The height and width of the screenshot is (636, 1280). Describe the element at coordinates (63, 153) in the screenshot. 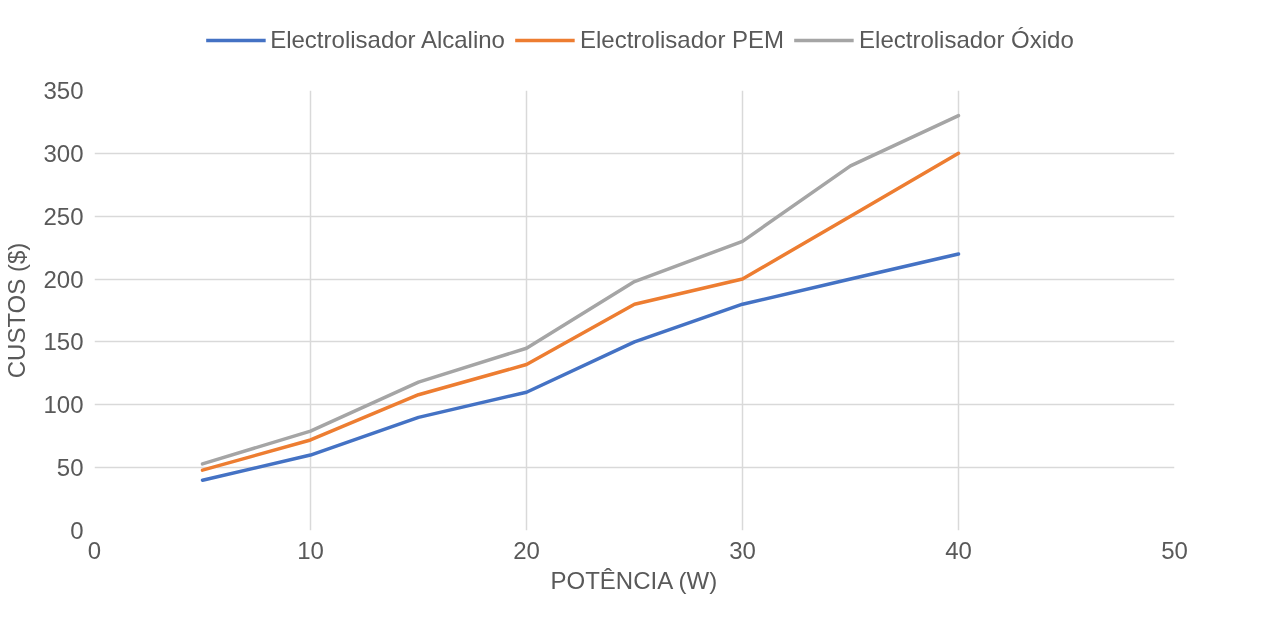

I see `y-tick-label: 300` at that location.